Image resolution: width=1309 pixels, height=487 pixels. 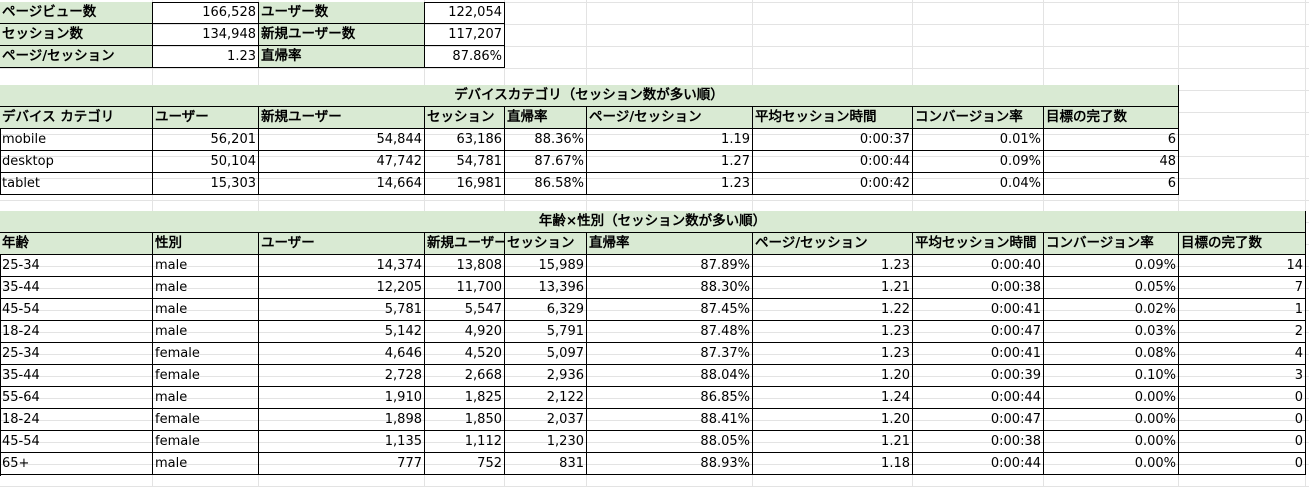 I want to click on age-table-header: セッション, so click(x=546, y=244).